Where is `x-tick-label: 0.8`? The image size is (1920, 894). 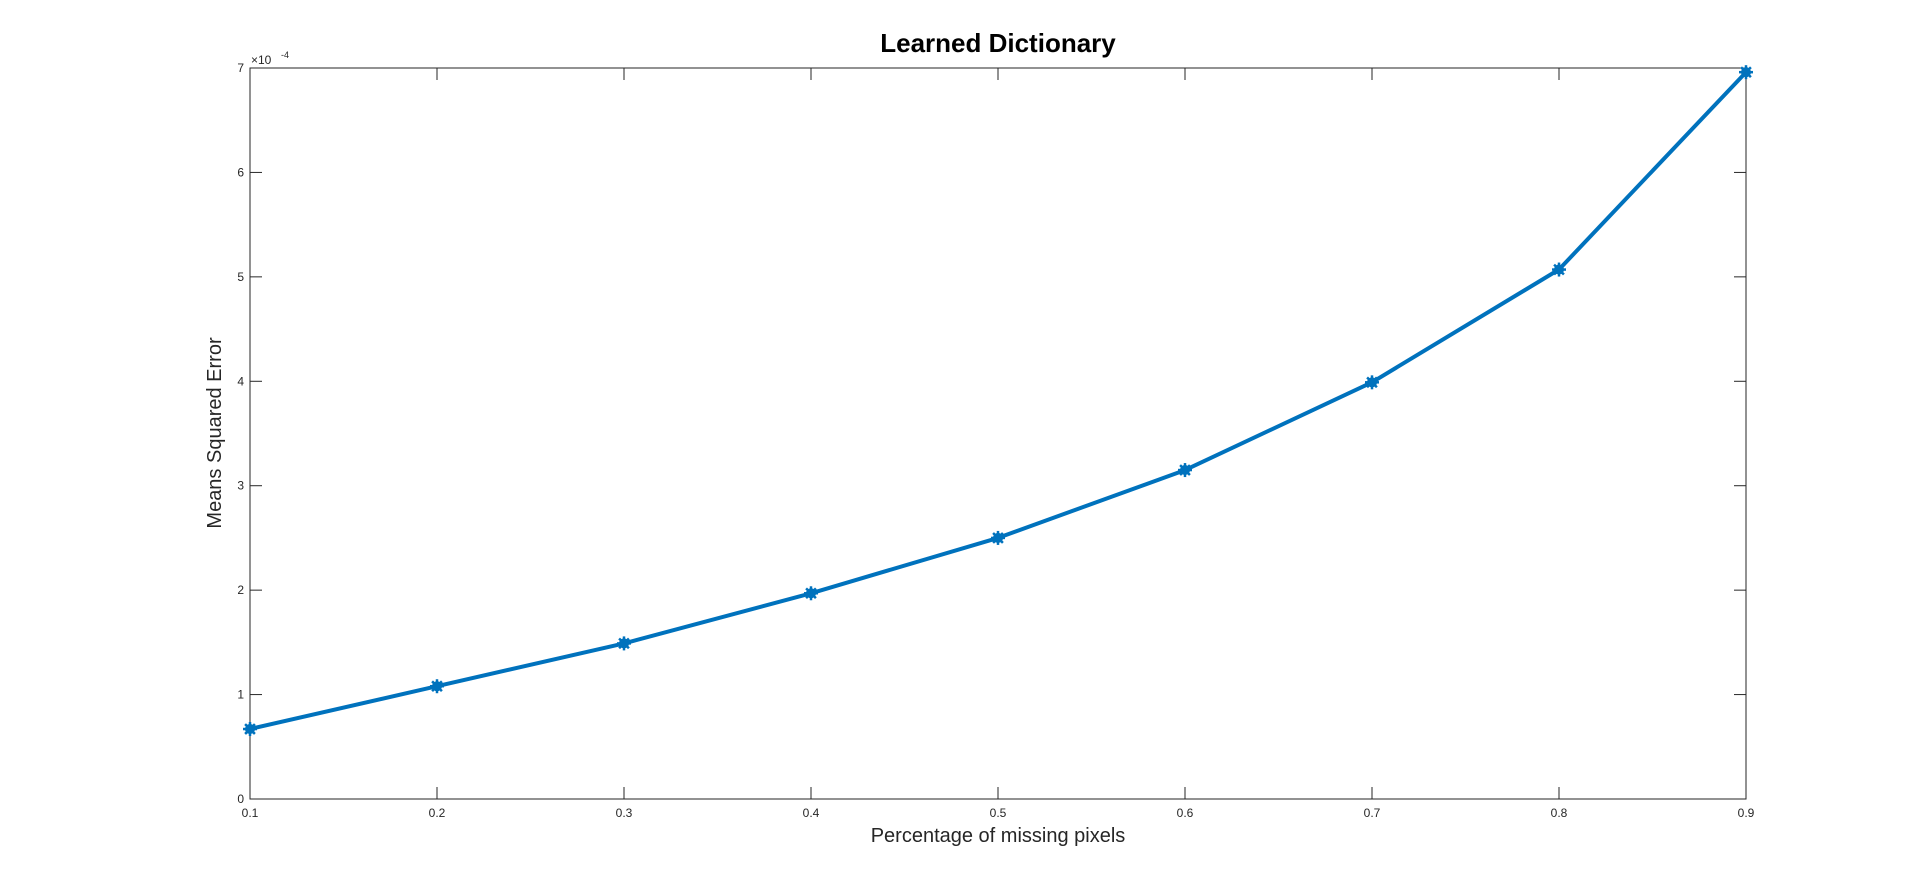 x-tick-label: 0.8 is located at coordinates (1559, 813).